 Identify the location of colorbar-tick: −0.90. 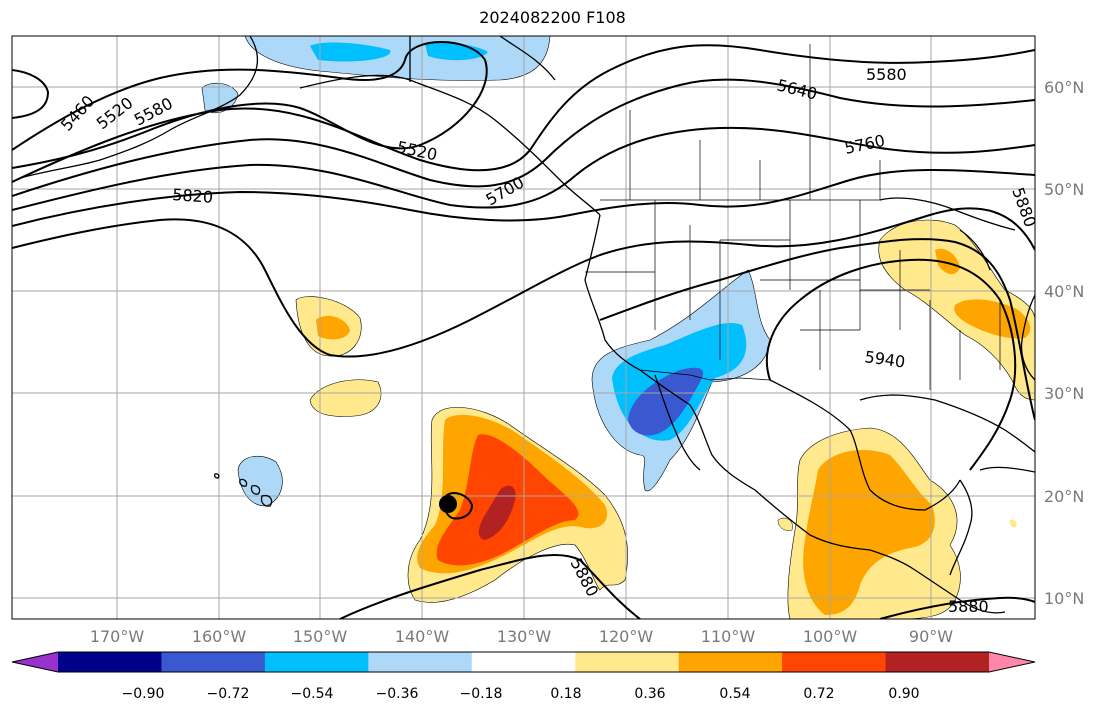
(143, 694).